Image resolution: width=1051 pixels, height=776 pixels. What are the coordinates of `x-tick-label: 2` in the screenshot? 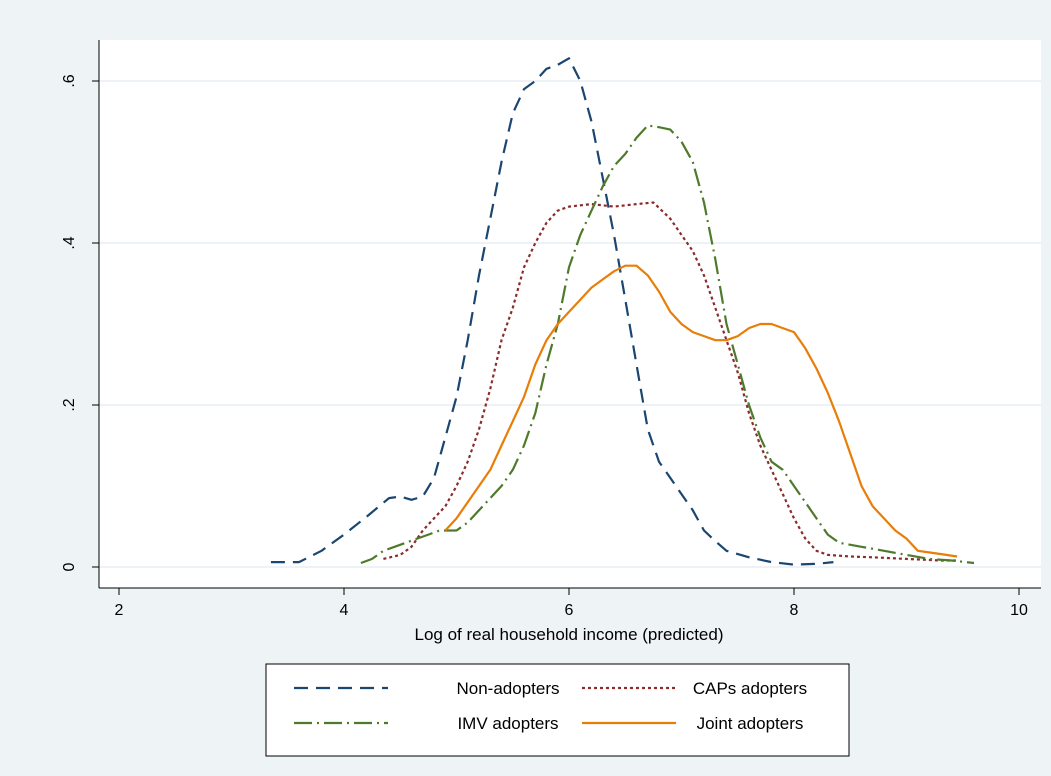 It's located at (119, 610).